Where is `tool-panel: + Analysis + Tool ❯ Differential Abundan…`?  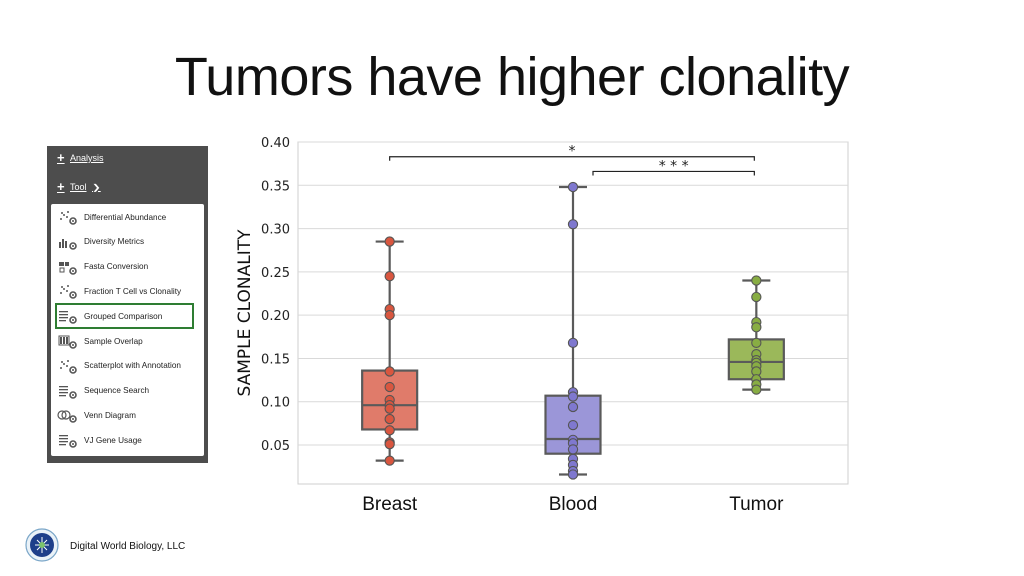 tool-panel: + Analysis + Tool ❯ Differential Abundan… is located at coordinates (127, 304).